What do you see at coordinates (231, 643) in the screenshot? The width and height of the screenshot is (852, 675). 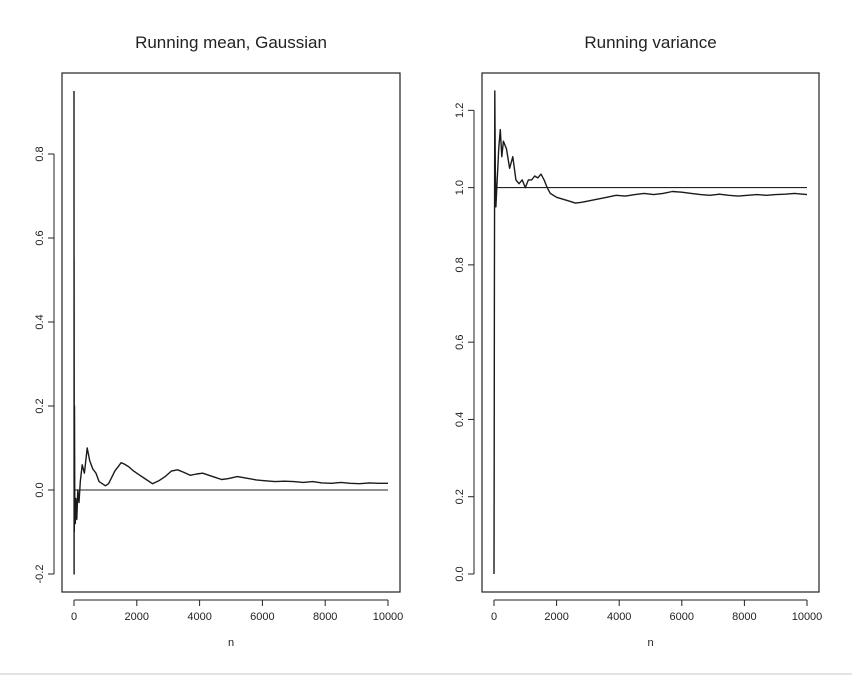 I see `mean-x-axis-label: n` at bounding box center [231, 643].